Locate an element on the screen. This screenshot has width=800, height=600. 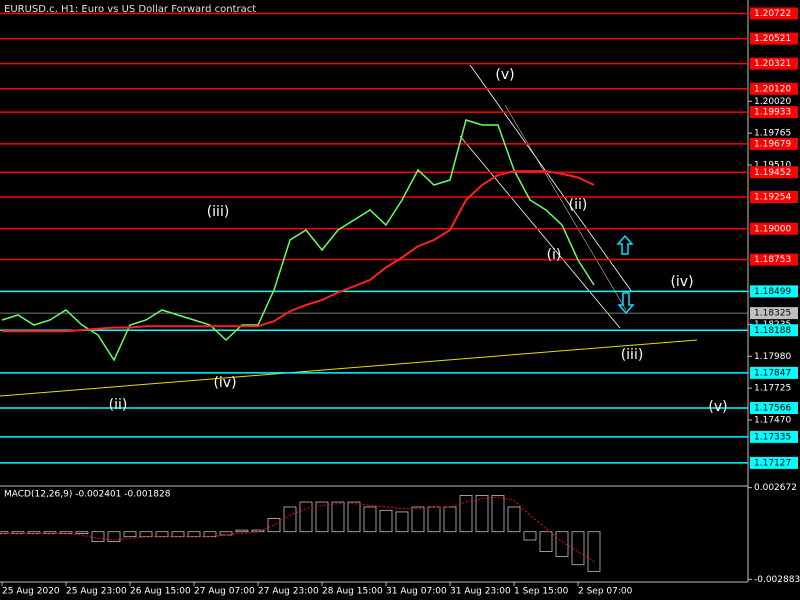
level-label: 1.20321 is located at coordinates (772, 64).